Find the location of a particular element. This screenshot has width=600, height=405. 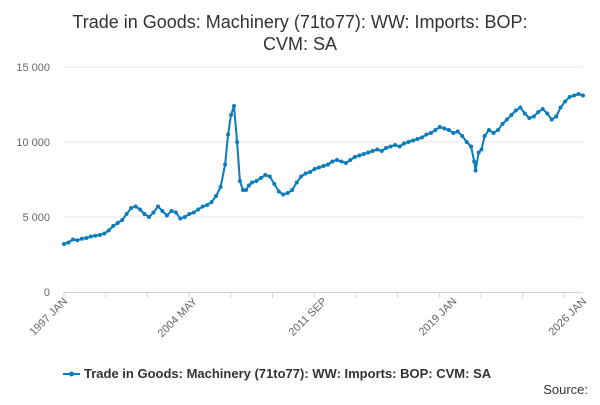

y-tick-labels: 0 5 000 10 000 15 000 is located at coordinates (33, 180).